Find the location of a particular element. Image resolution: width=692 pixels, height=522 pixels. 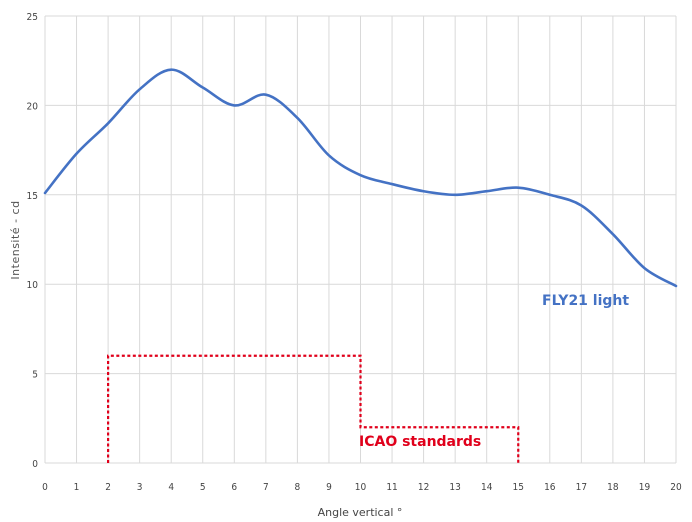

x-tick-label-1: 1 is located at coordinates (77, 487).